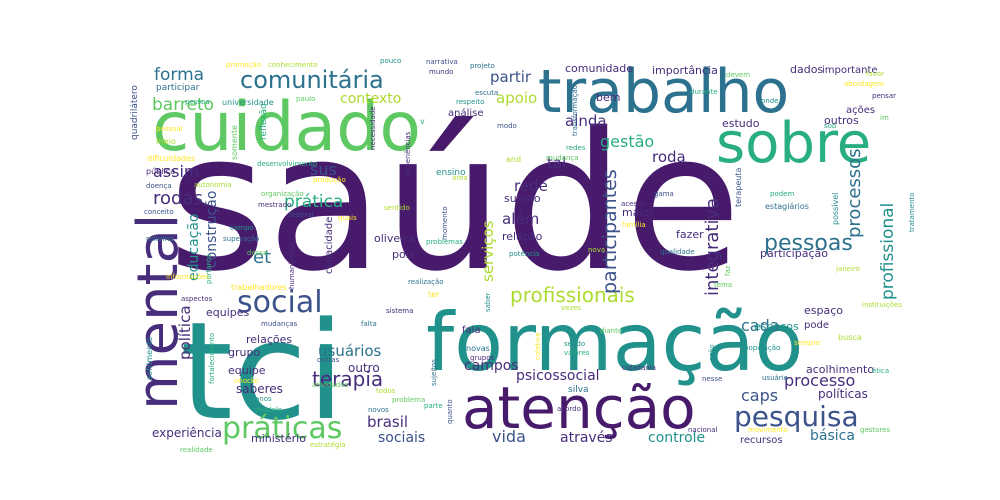  Describe the element at coordinates (808, 243) in the screenshot. I see `word-pessoas: pessoas` at that location.